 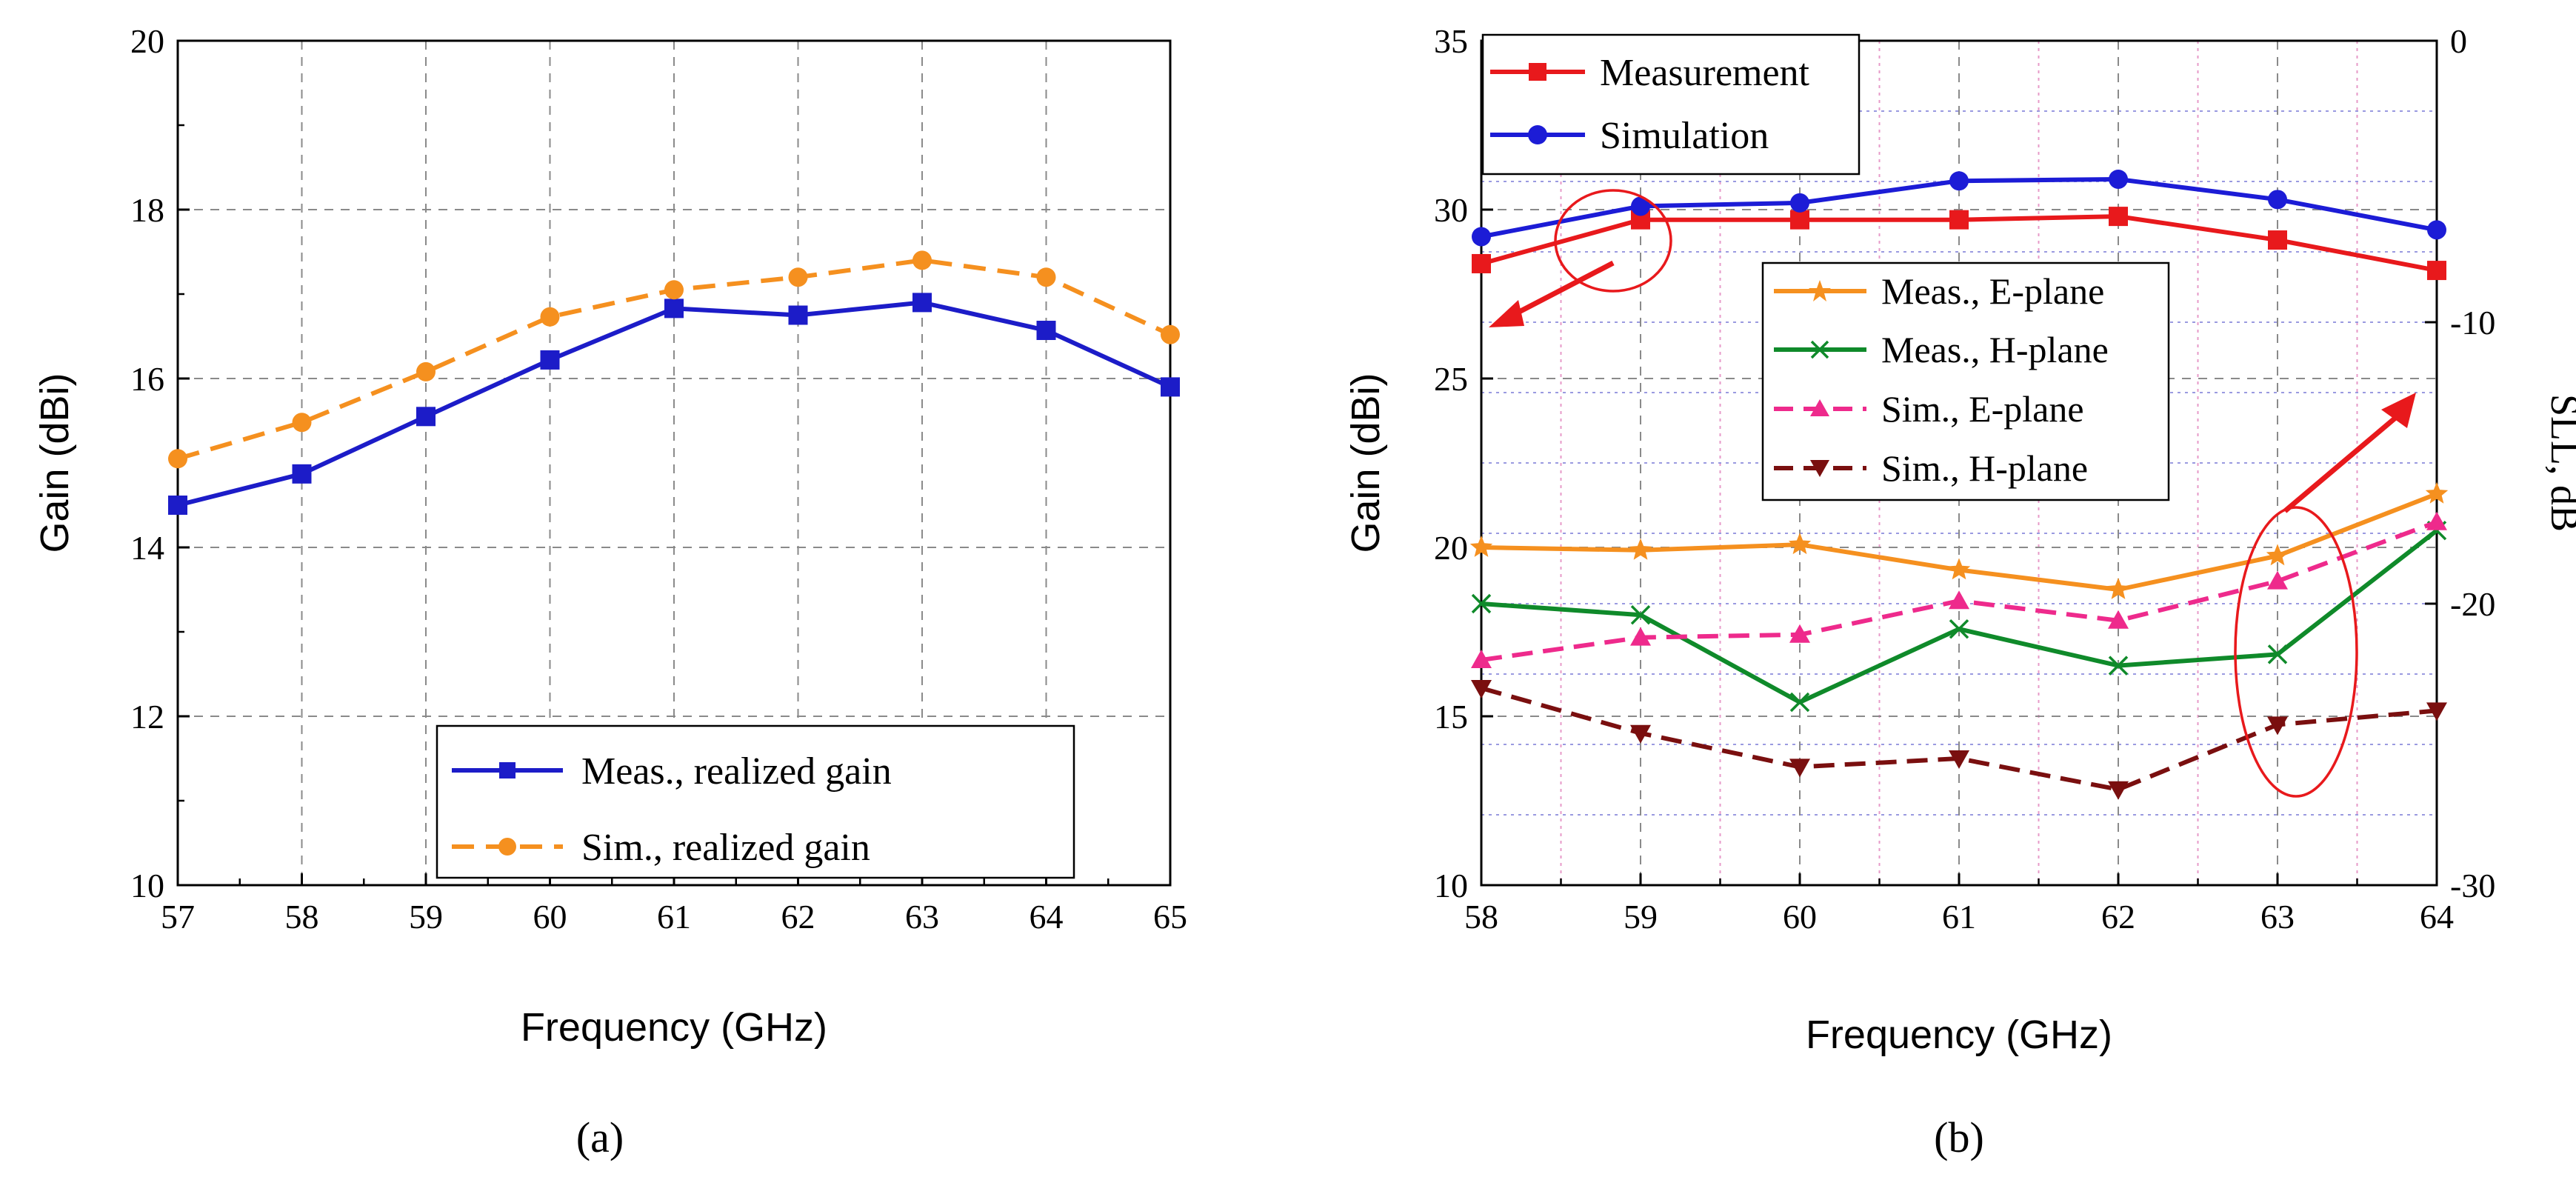 What do you see at coordinates (1684, 136) in the screenshot?
I see `legend-label-simulation: Simulation` at bounding box center [1684, 136].